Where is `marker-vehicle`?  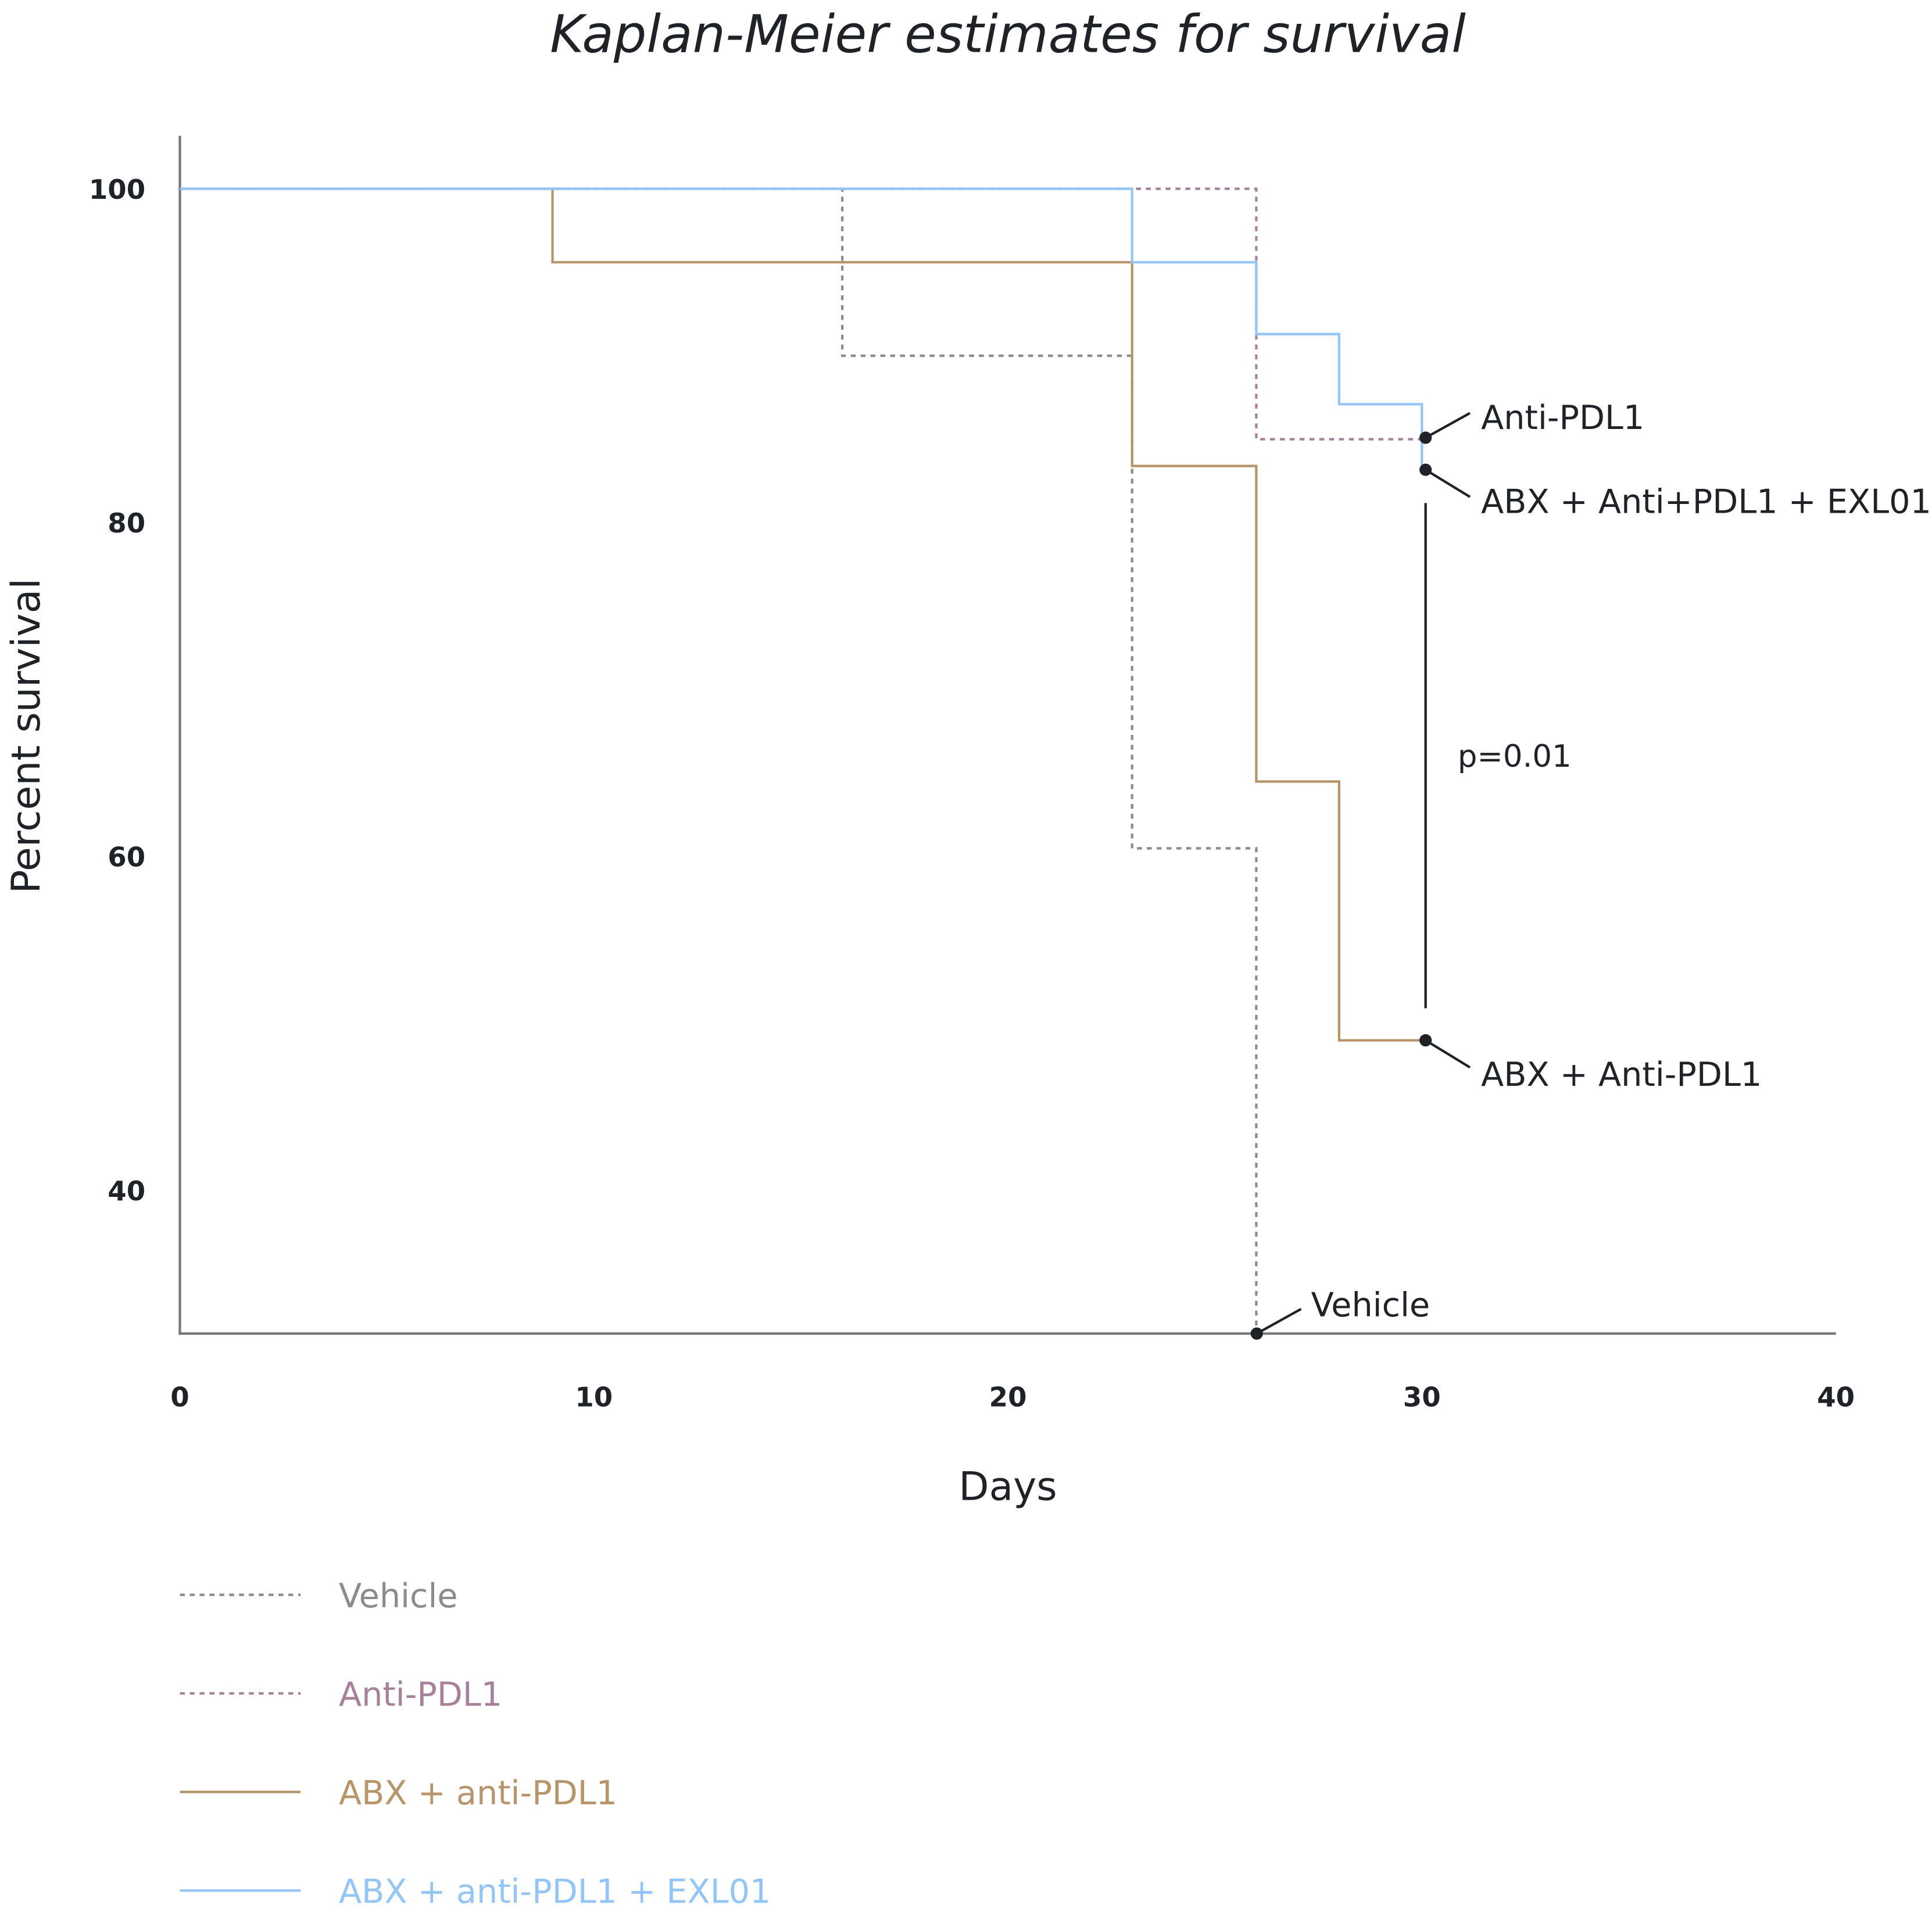
marker-vehicle is located at coordinates (1257, 1334).